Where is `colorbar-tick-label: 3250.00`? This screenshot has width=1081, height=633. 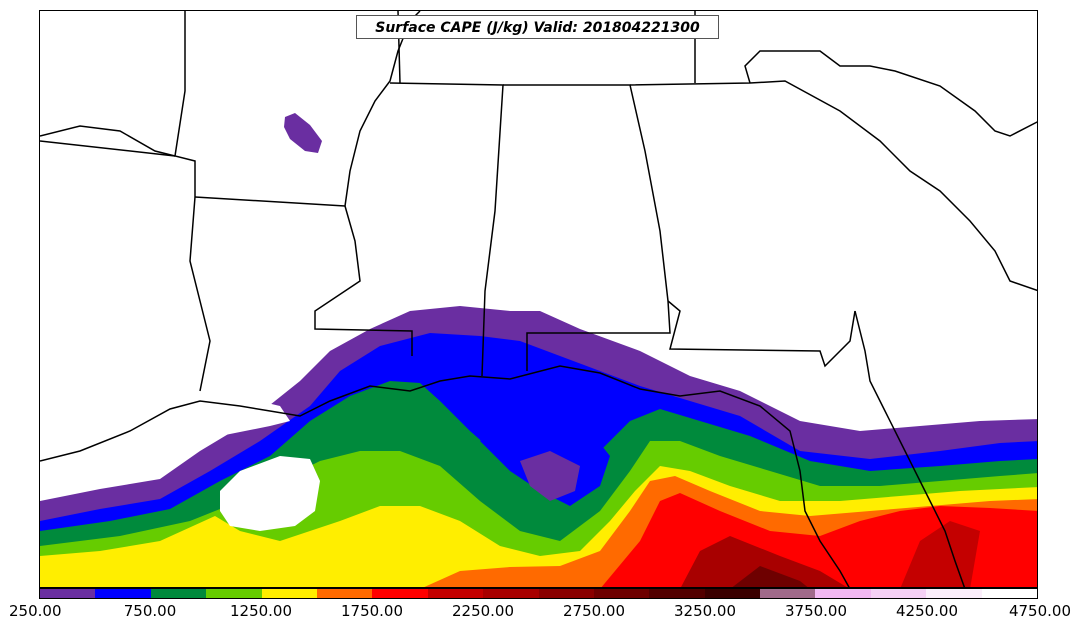
colorbar-tick-label: 3250.00 is located at coordinates (705, 611).